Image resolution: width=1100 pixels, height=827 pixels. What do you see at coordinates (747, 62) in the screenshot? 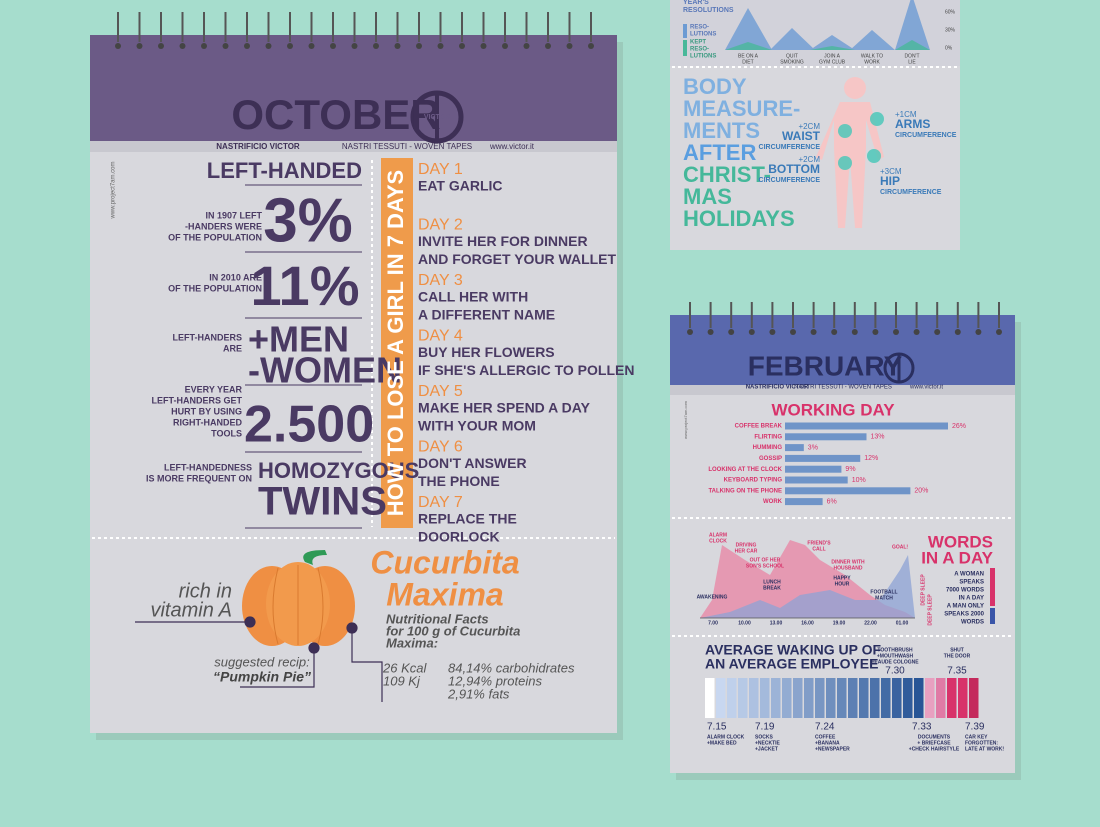
I see `category-label: DIET` at bounding box center [747, 62].